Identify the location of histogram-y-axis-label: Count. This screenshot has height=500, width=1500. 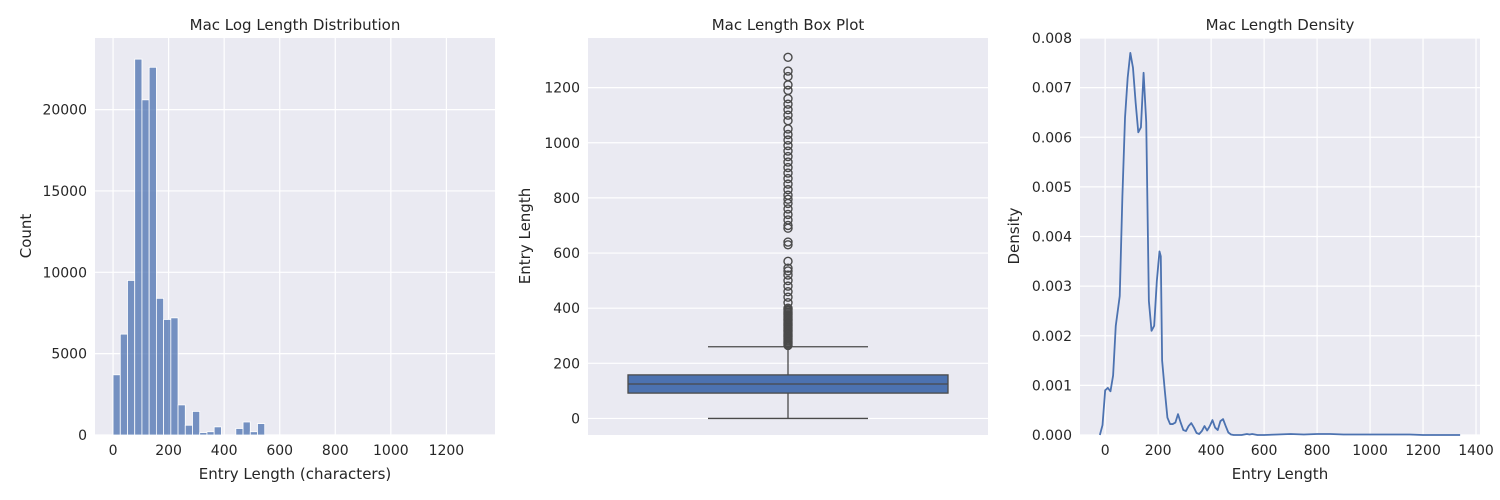
(26, 236).